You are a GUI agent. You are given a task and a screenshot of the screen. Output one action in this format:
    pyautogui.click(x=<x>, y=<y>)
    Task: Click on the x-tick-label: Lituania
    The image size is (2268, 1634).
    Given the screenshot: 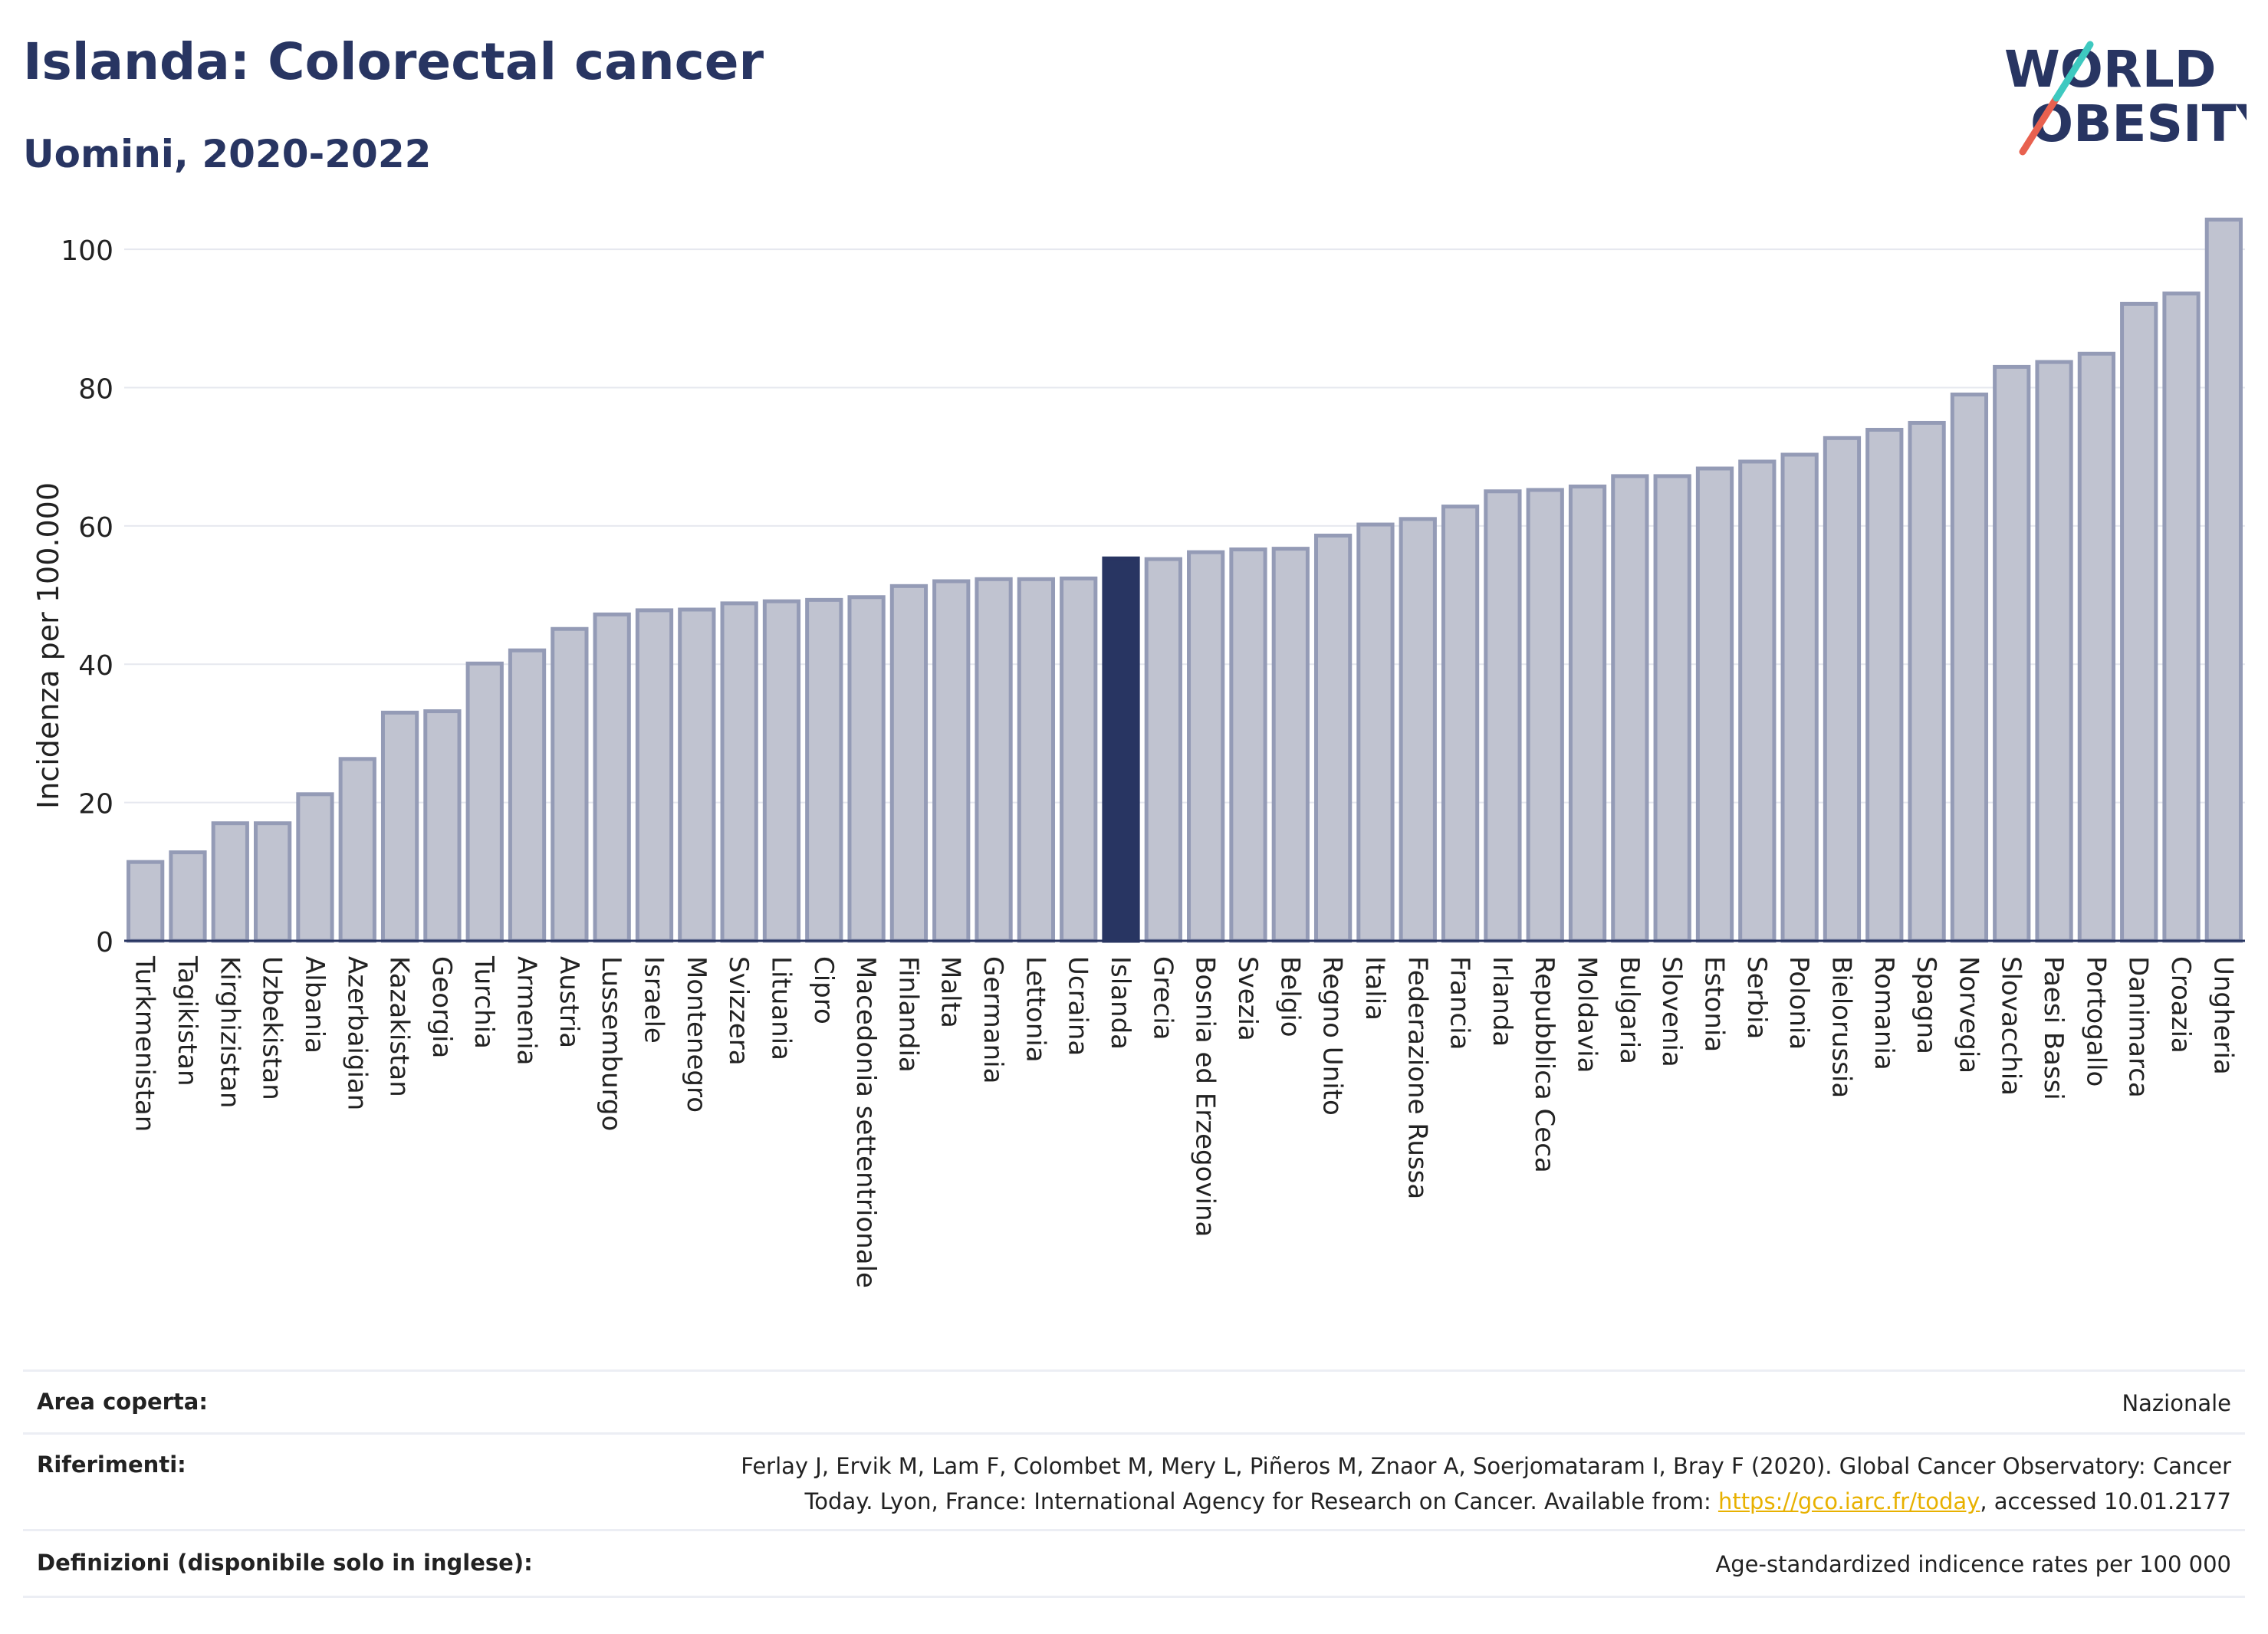 What is the action you would take?
    pyautogui.click(x=780, y=1008)
    